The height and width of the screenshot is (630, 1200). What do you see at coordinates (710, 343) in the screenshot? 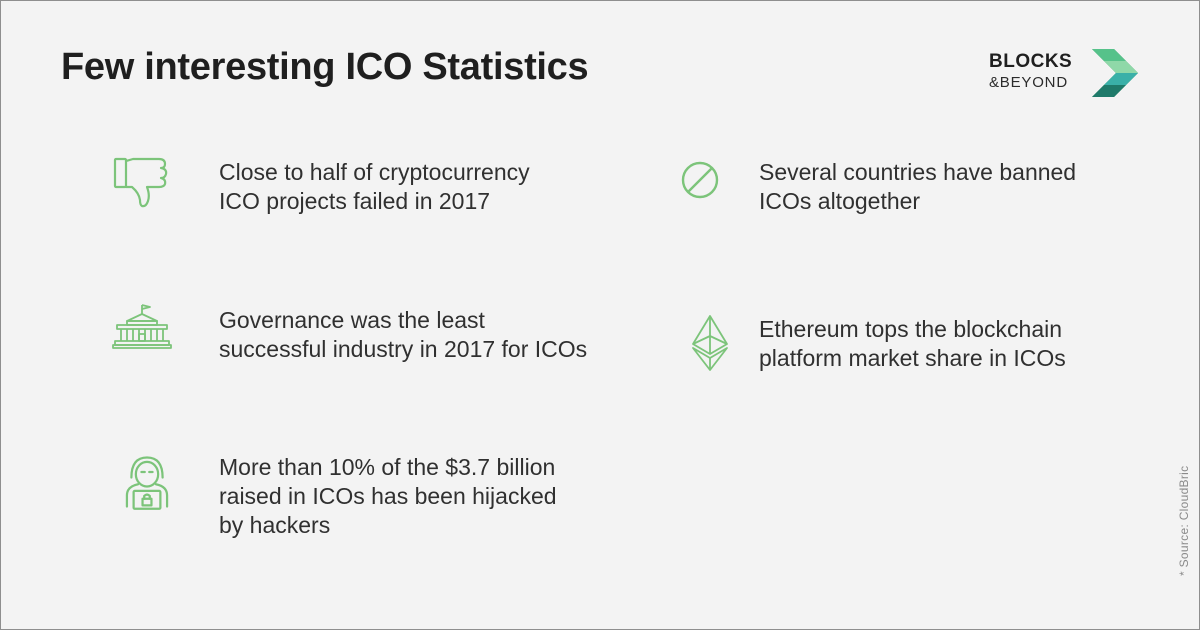
I see `ethereum-icon` at bounding box center [710, 343].